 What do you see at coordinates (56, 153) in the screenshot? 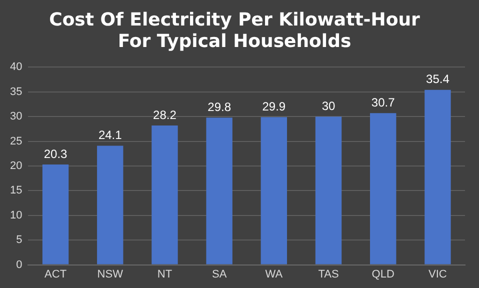
I see `data-label: 20.3` at bounding box center [56, 153].